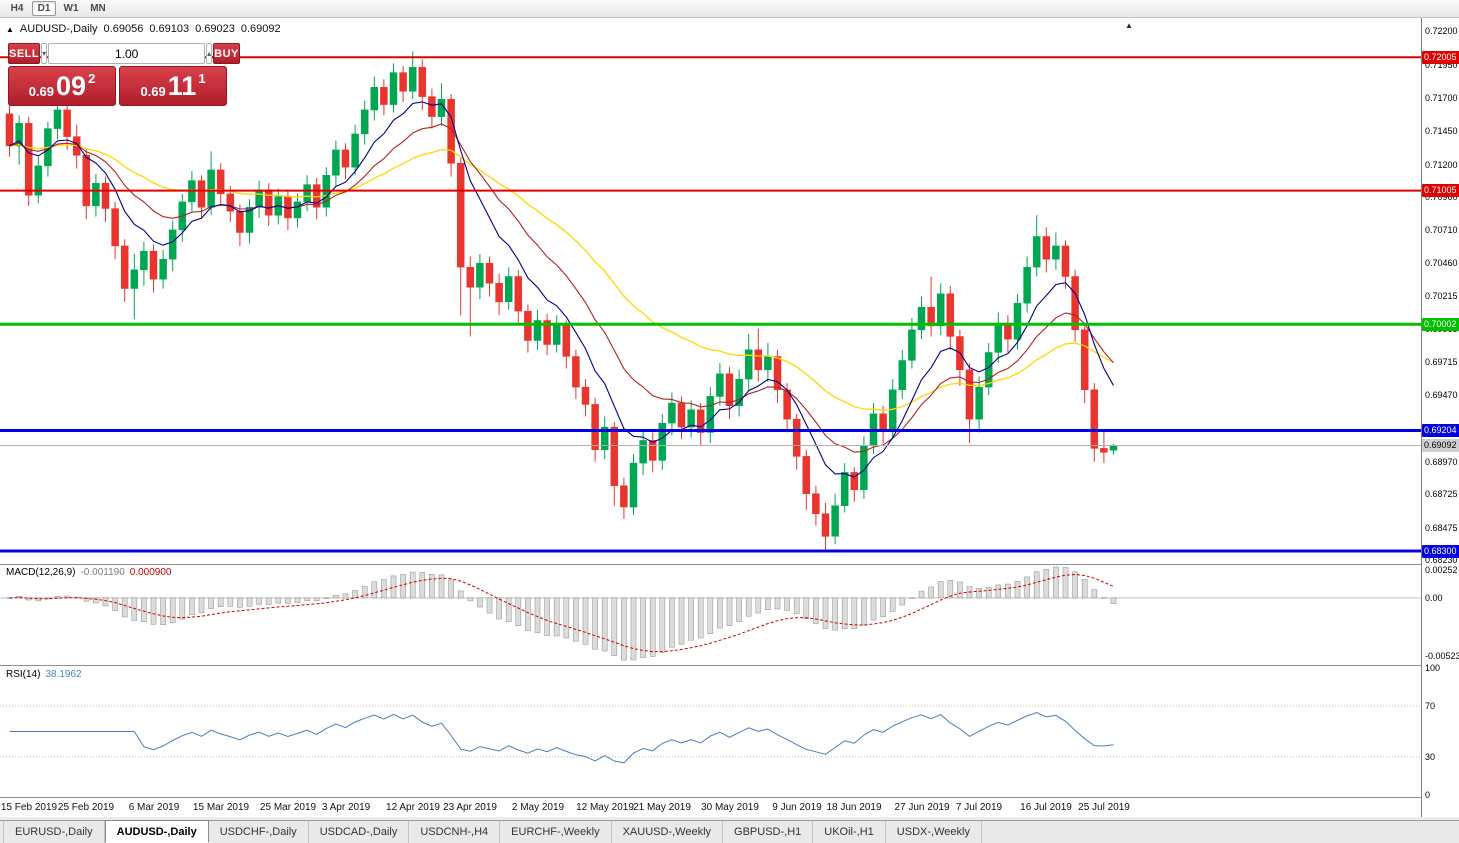  What do you see at coordinates (1441, 462) in the screenshot?
I see `price-axis-label: 0.68970` at bounding box center [1441, 462].